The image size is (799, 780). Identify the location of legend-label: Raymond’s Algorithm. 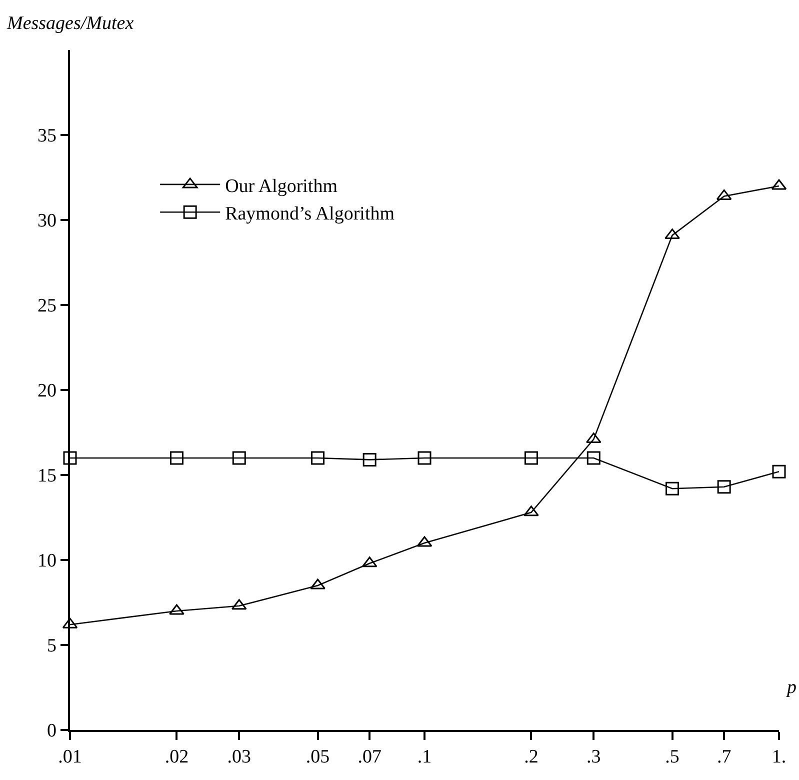
(310, 214).